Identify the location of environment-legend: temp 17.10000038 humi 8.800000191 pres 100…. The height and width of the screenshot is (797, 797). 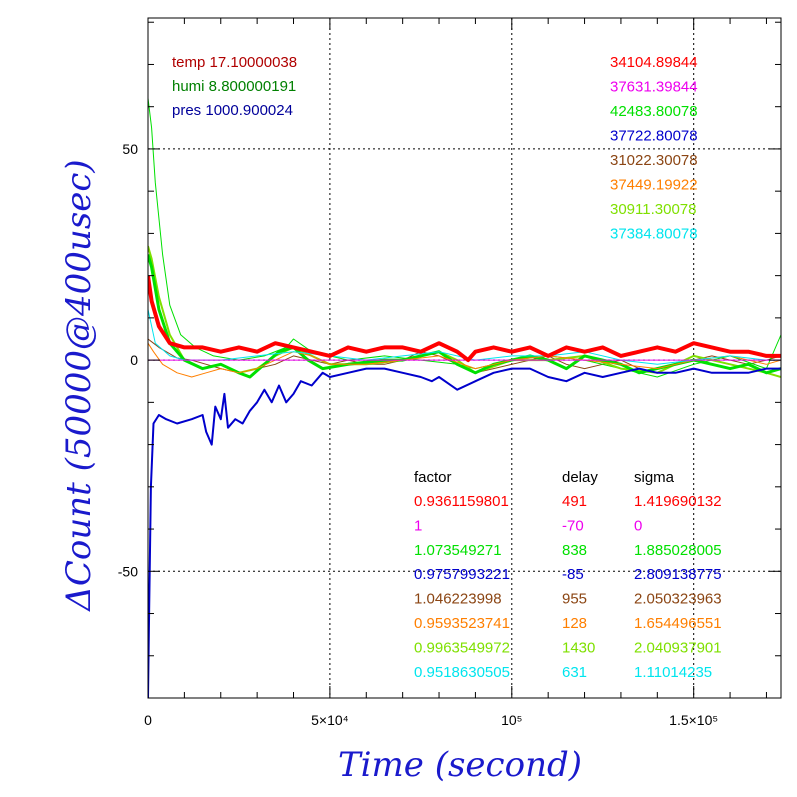
(234, 86).